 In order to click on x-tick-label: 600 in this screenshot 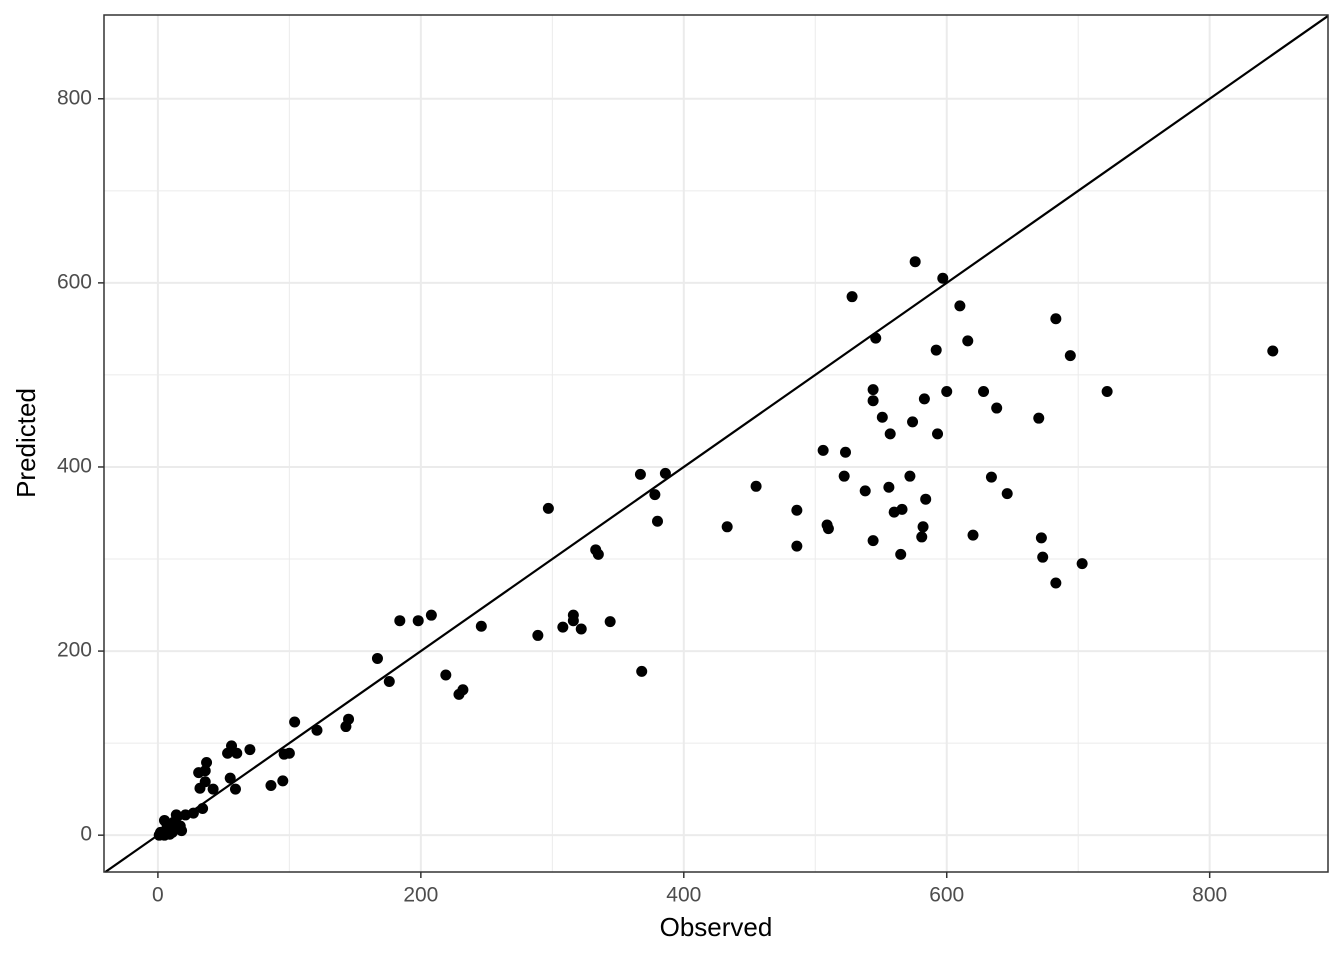, I will do `click(946, 895)`.